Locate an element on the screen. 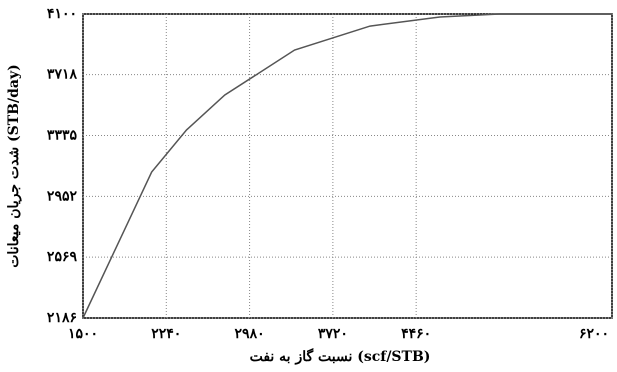  y-tick-label: ۲۵۶۹ is located at coordinates (62, 257).